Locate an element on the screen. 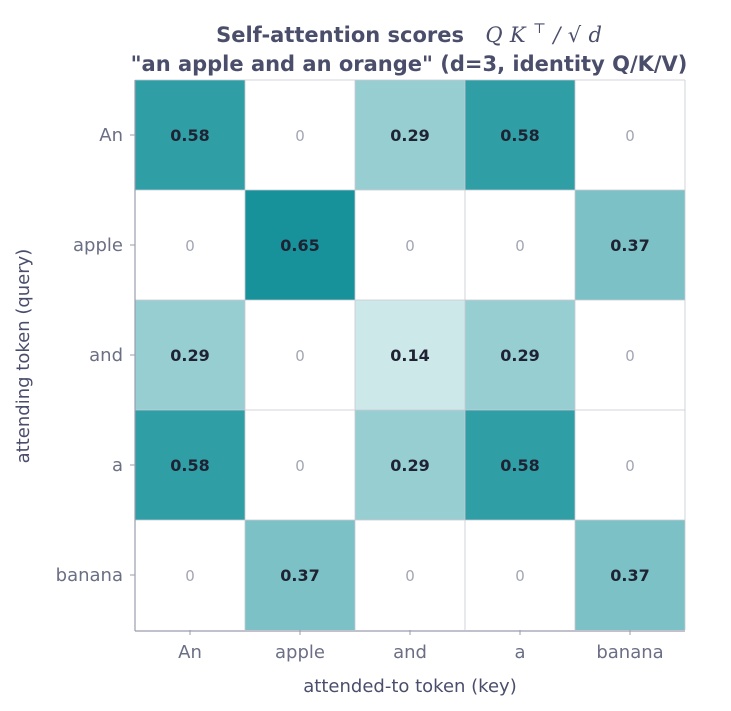  y-tick-label: and is located at coordinates (106, 355).